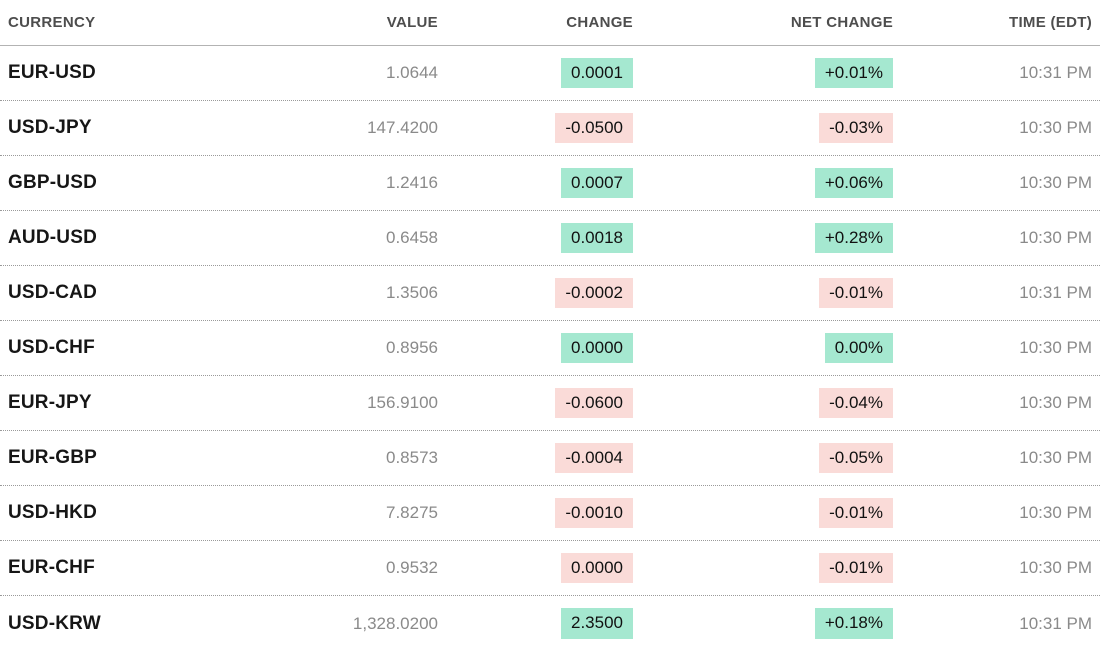  What do you see at coordinates (597, 73) in the screenshot?
I see `change-badge: 0.0001` at bounding box center [597, 73].